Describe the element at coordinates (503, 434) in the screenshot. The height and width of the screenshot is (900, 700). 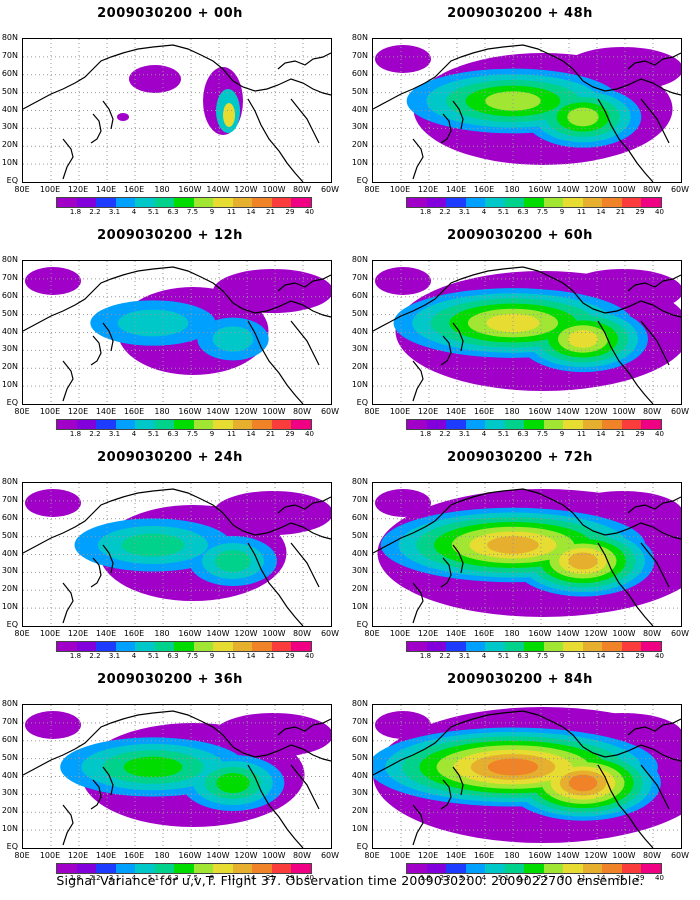
I see `colorbar-label: 5.1` at that location.